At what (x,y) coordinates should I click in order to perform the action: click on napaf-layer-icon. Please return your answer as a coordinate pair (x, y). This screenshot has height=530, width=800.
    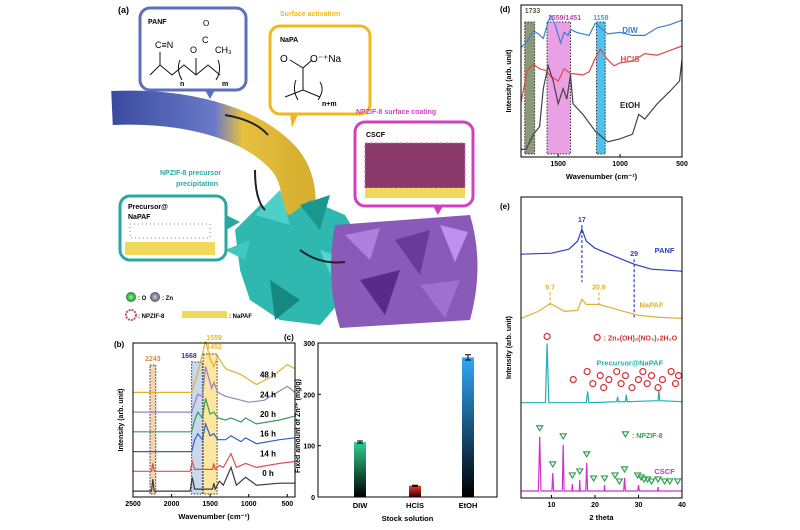
    Looking at the image, I should click on (204, 314).